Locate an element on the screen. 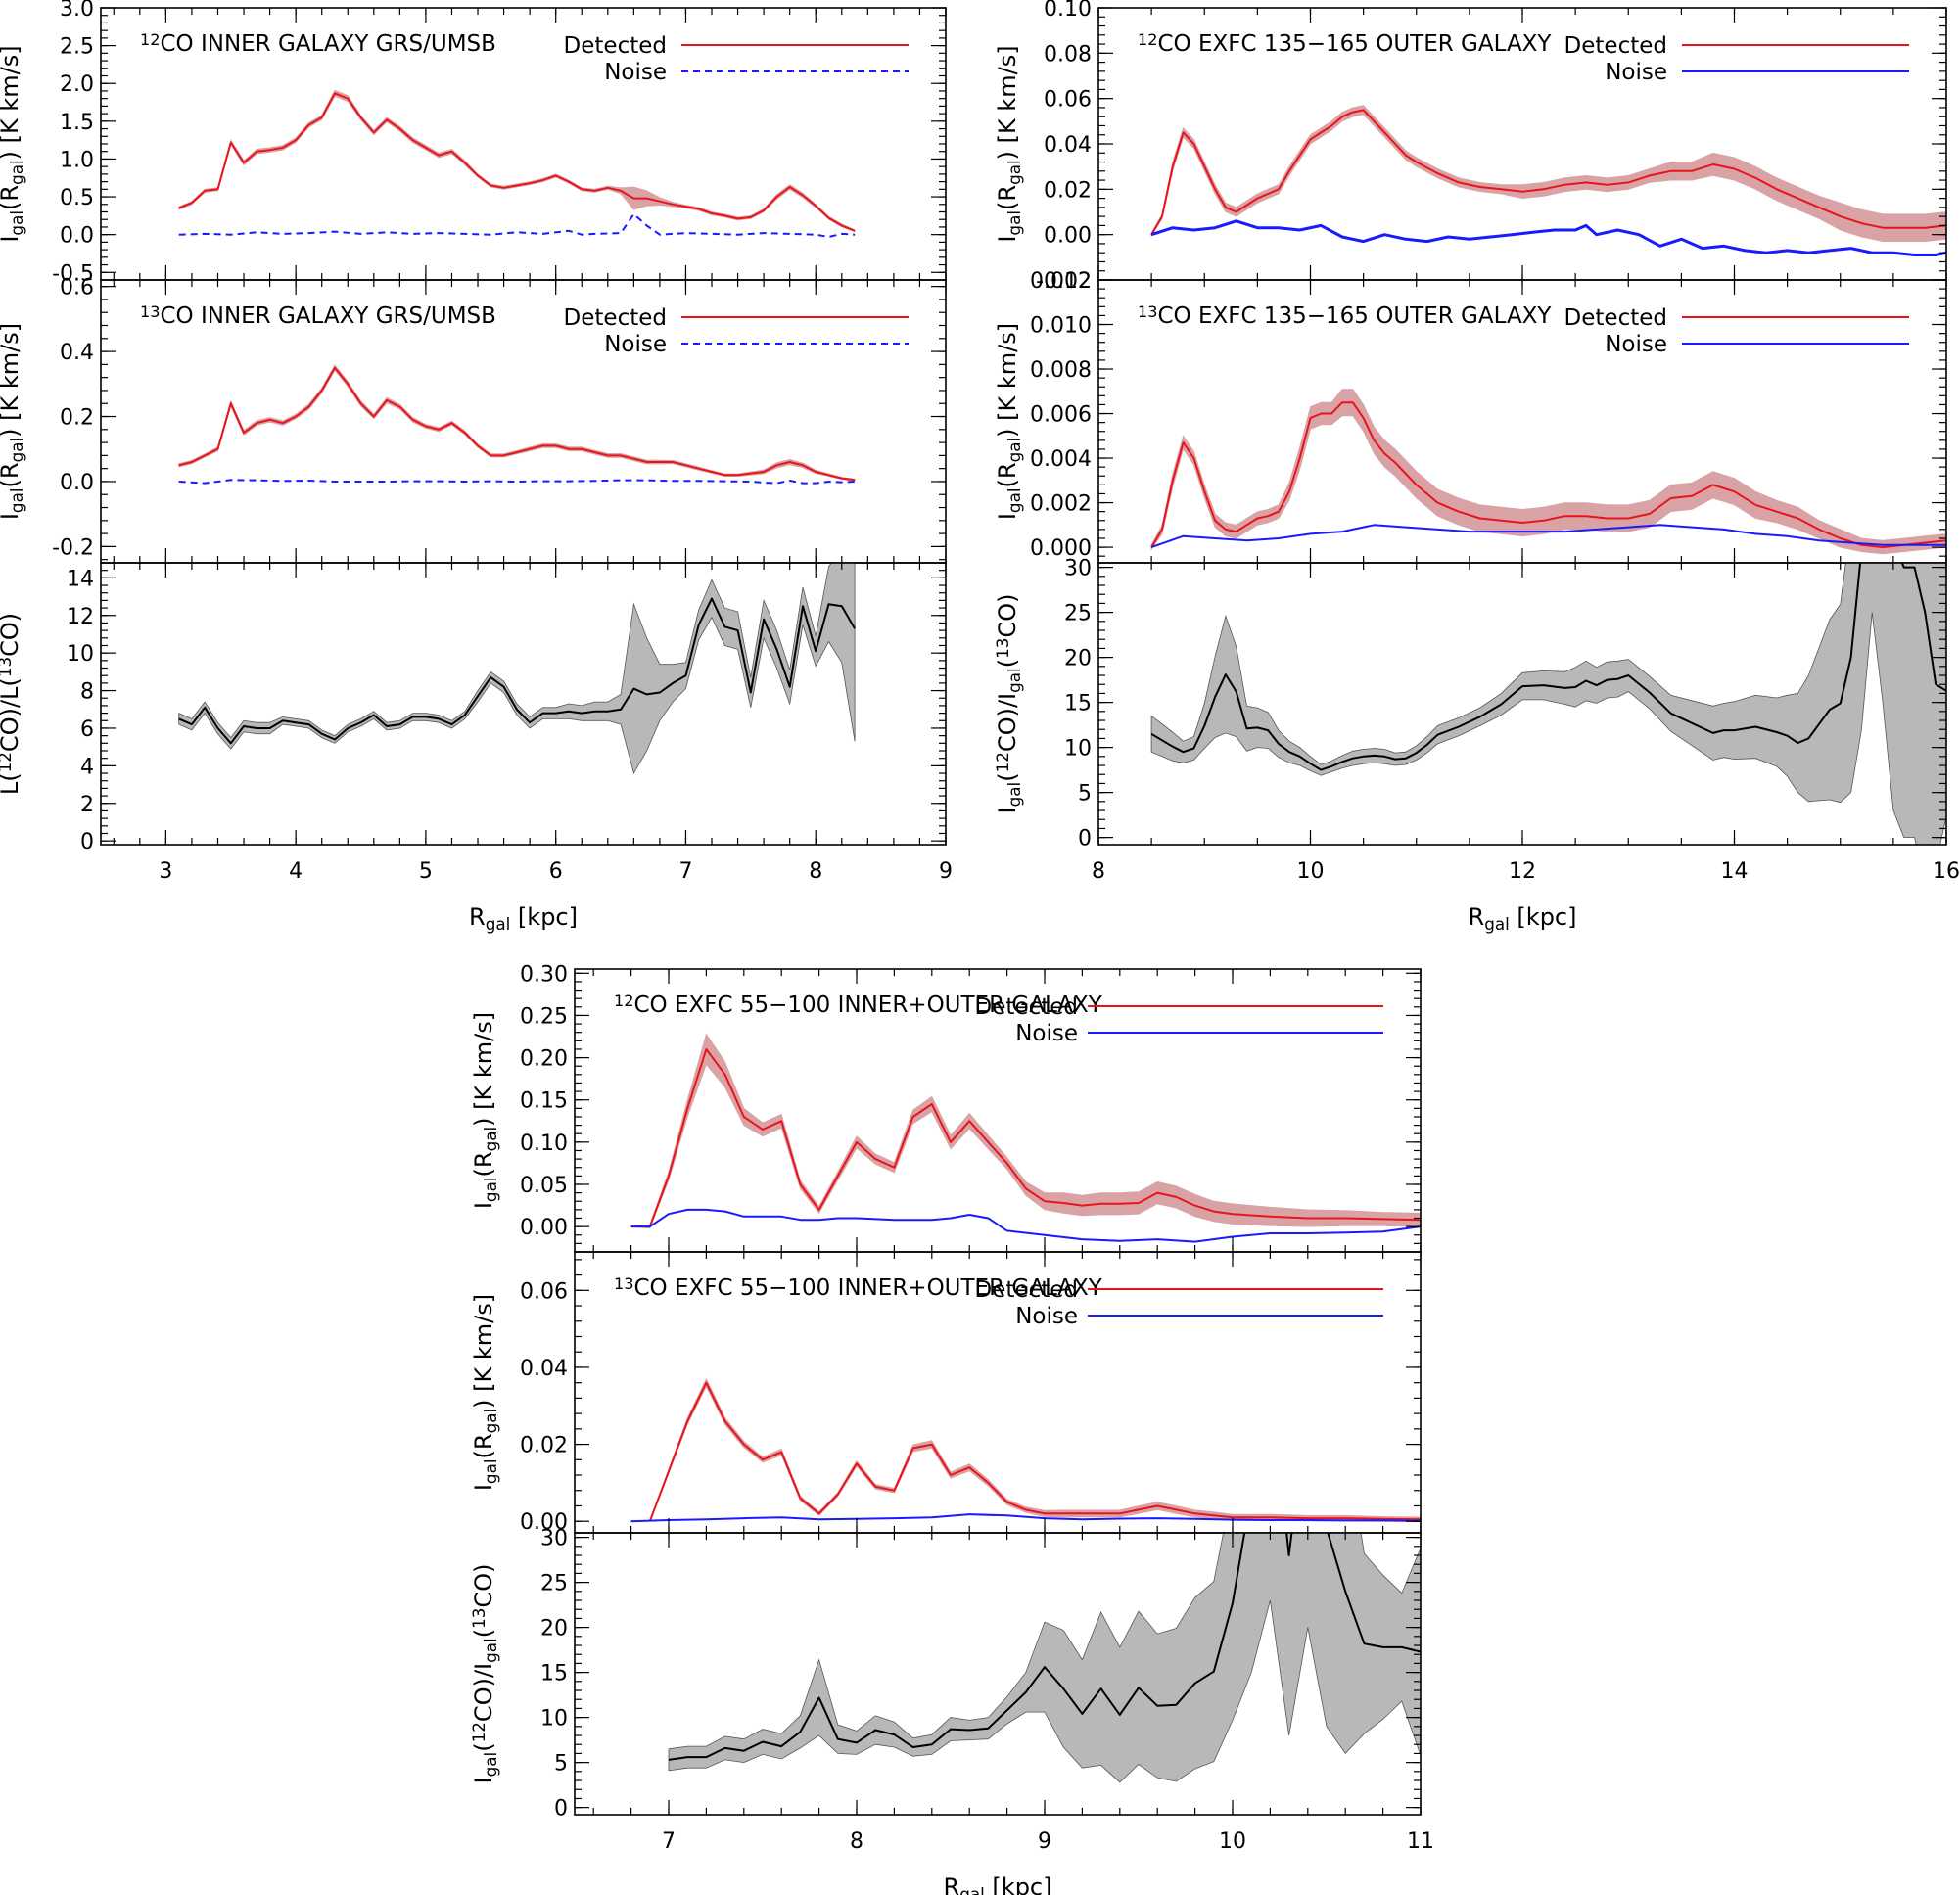 This screenshot has height=1895, width=1960. panel-title: 12CO INNER GALAXY GRS/UMSB is located at coordinates (318, 43).